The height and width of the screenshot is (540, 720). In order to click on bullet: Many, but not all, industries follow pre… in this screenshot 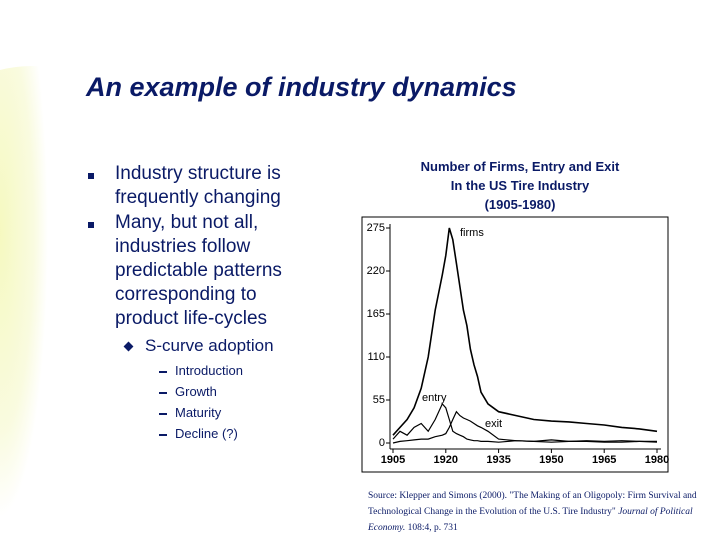, I will do `click(198, 270)`.